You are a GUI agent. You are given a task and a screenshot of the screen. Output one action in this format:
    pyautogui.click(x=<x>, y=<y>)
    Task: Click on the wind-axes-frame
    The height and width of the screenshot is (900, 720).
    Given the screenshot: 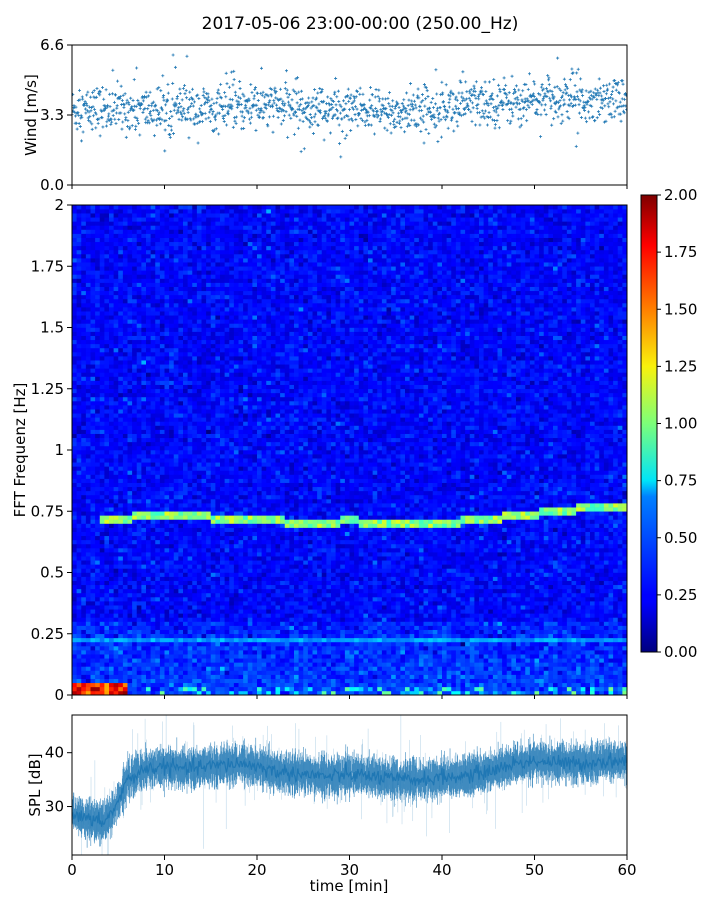 What is the action you would take?
    pyautogui.click(x=349, y=115)
    